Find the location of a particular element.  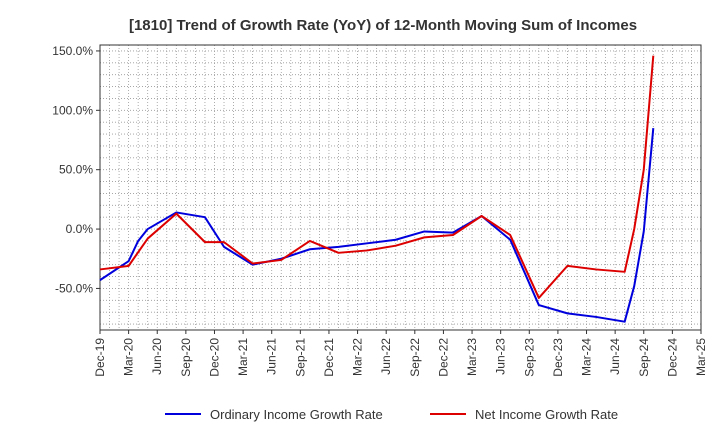

x-tick-label: Mar-23 is located at coordinates (472, 357).